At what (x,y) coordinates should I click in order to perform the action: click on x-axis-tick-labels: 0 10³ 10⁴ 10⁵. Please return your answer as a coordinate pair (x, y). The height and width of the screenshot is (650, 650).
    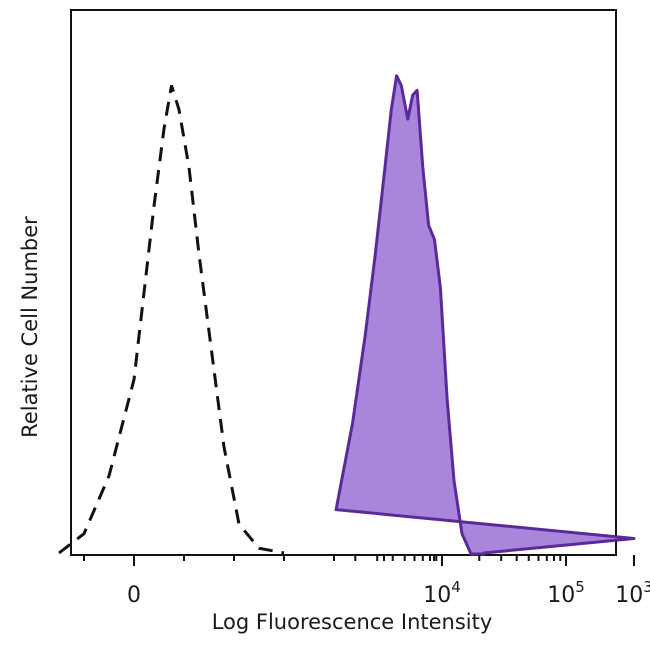
    Looking at the image, I should click on (388, 593).